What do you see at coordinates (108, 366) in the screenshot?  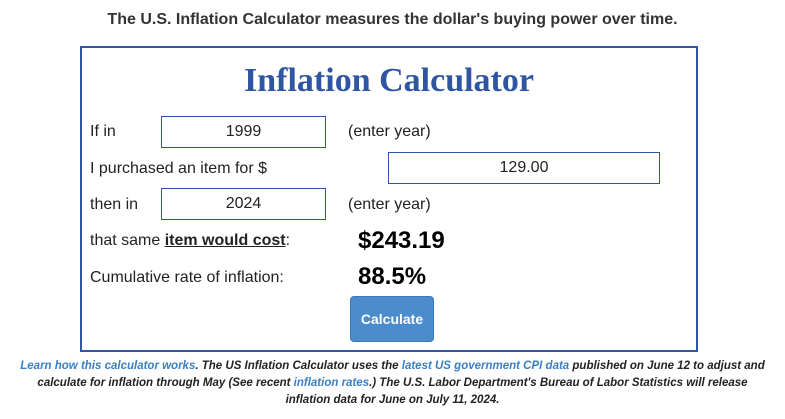 I see `learn-how-link: Learn how this calculator works` at bounding box center [108, 366].